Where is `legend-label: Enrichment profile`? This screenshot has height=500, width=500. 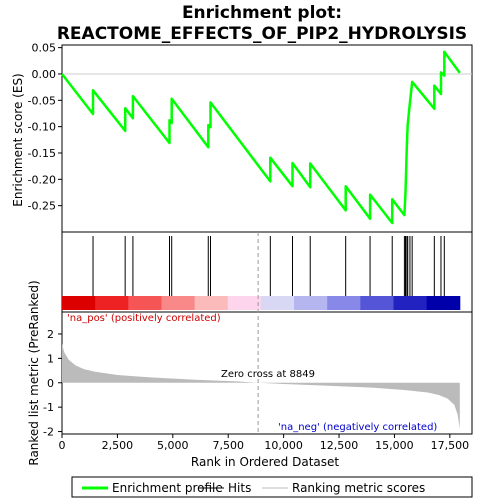
legend-label: Enrichment profile is located at coordinates (167, 488).